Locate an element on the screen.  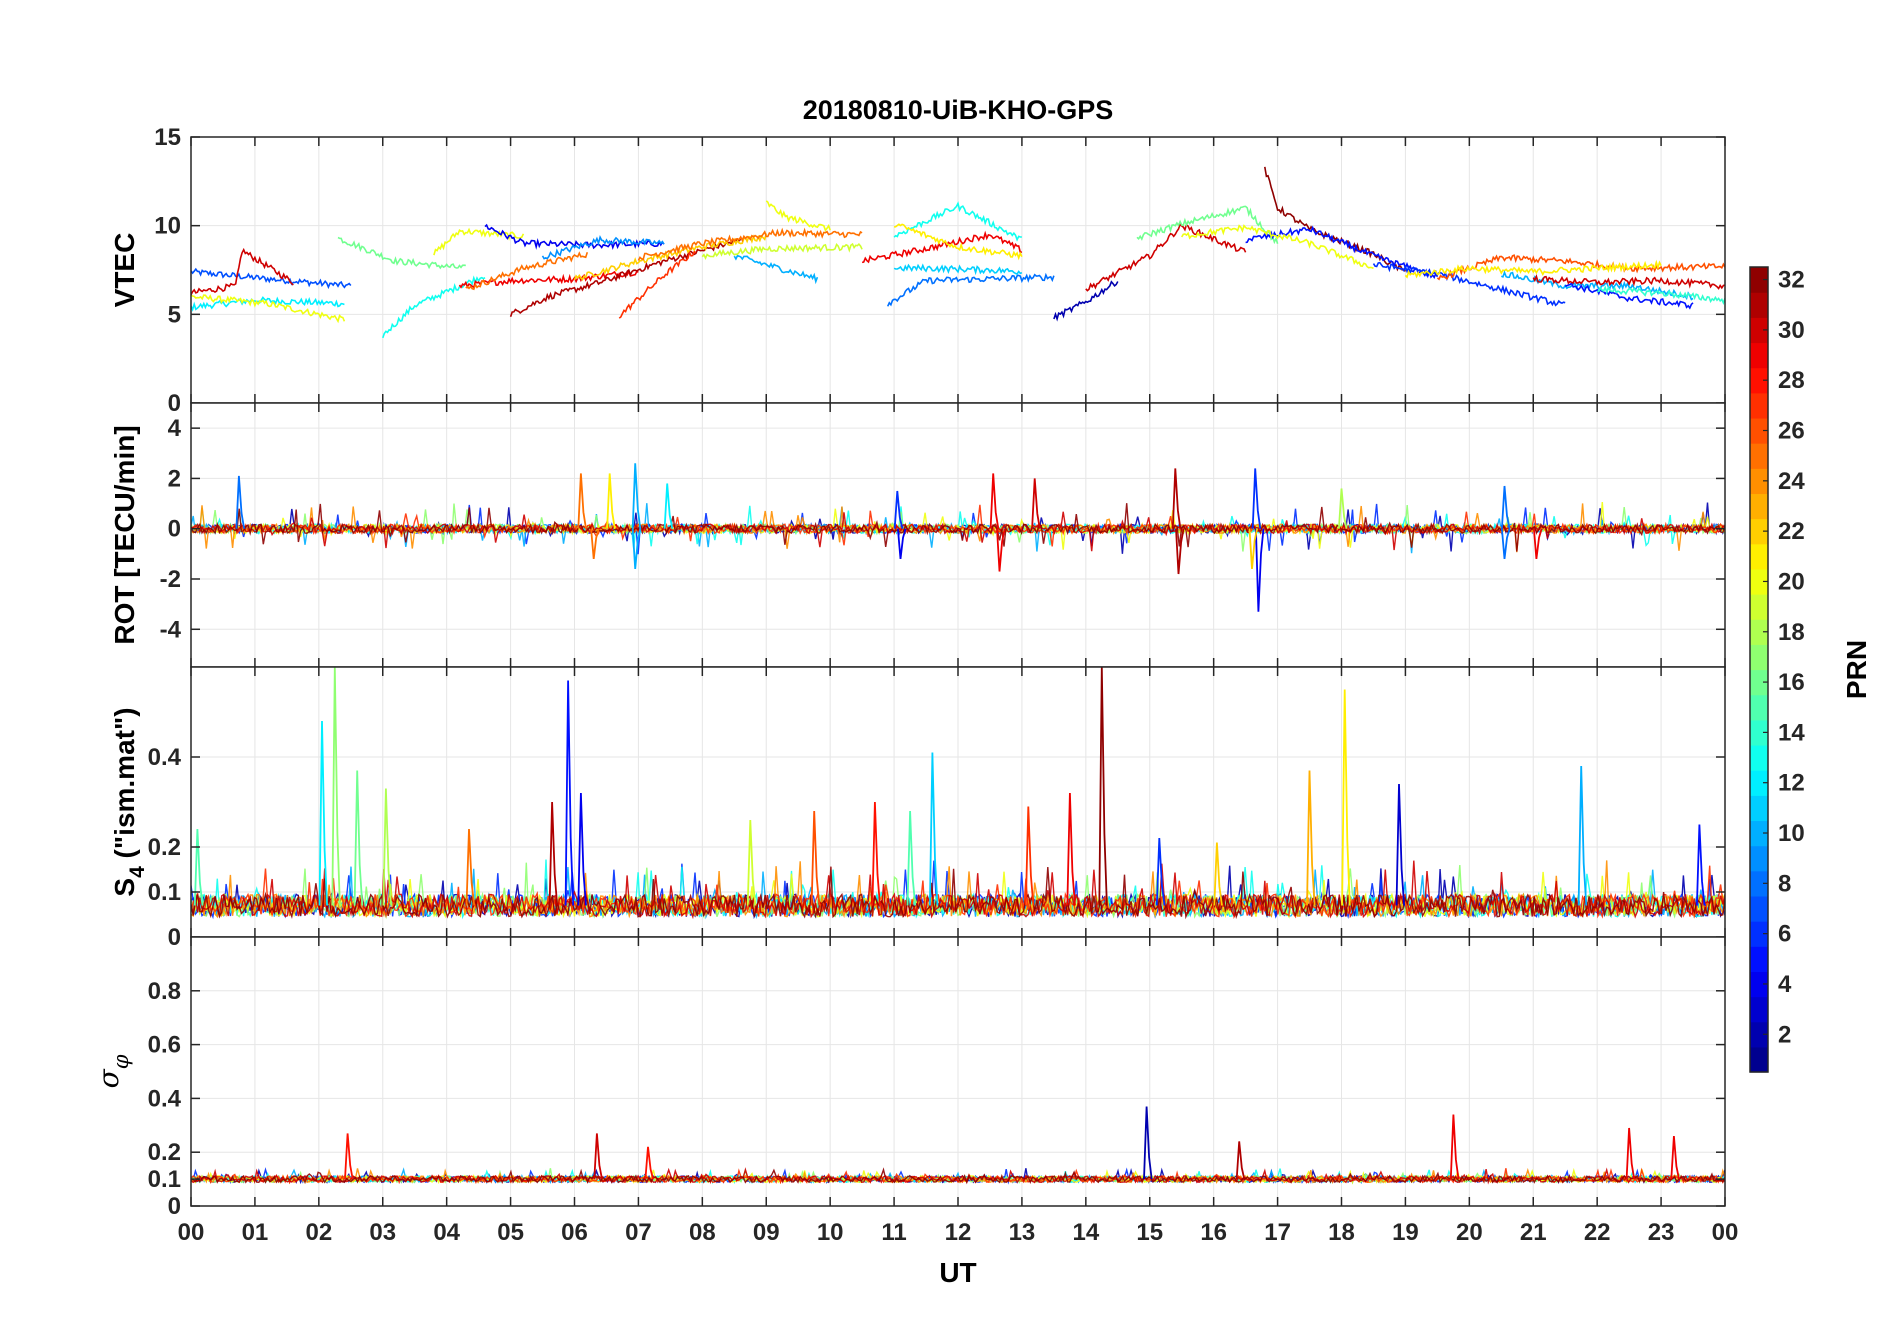
y-tick-label: 0.8 is located at coordinates (164, 991).